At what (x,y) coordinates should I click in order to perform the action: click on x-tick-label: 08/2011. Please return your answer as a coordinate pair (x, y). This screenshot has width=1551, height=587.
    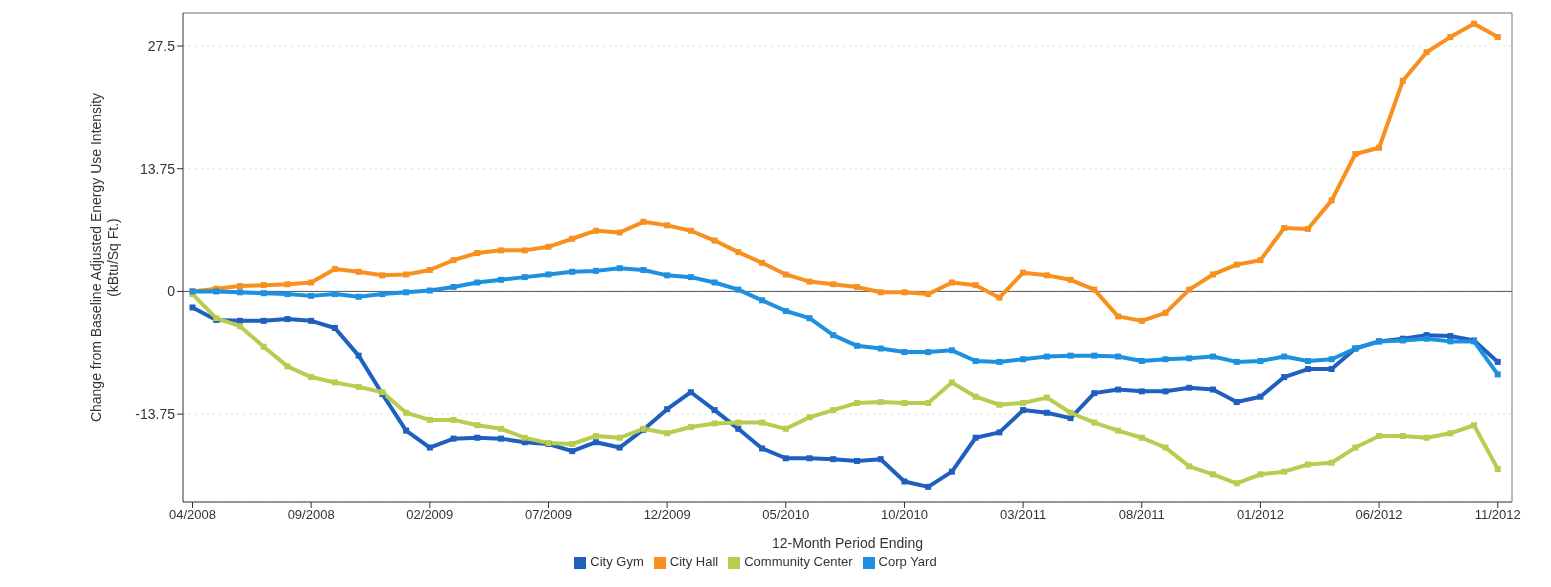
    Looking at the image, I should click on (1141, 515).